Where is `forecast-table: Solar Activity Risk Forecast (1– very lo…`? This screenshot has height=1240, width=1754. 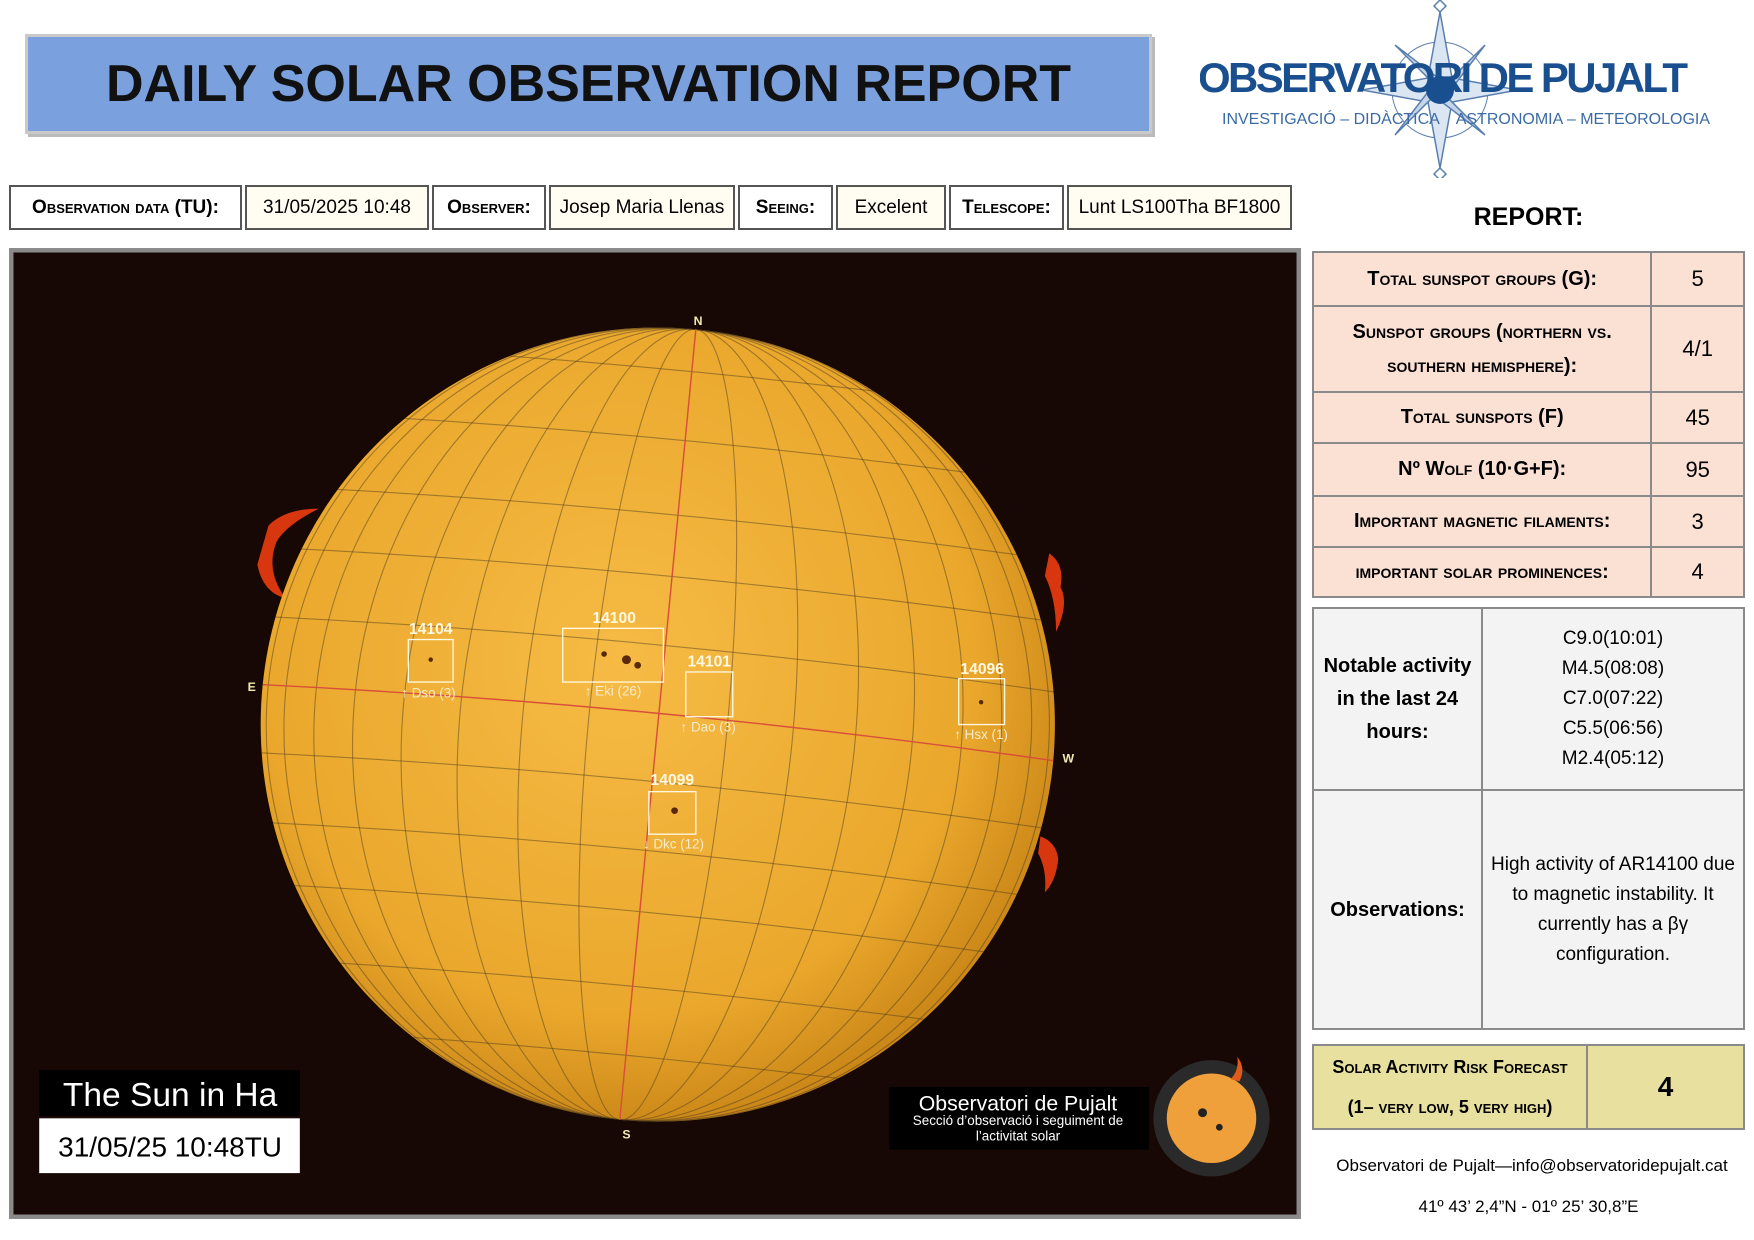 forecast-table: Solar Activity Risk Forecast (1– very lo… is located at coordinates (1528, 1087).